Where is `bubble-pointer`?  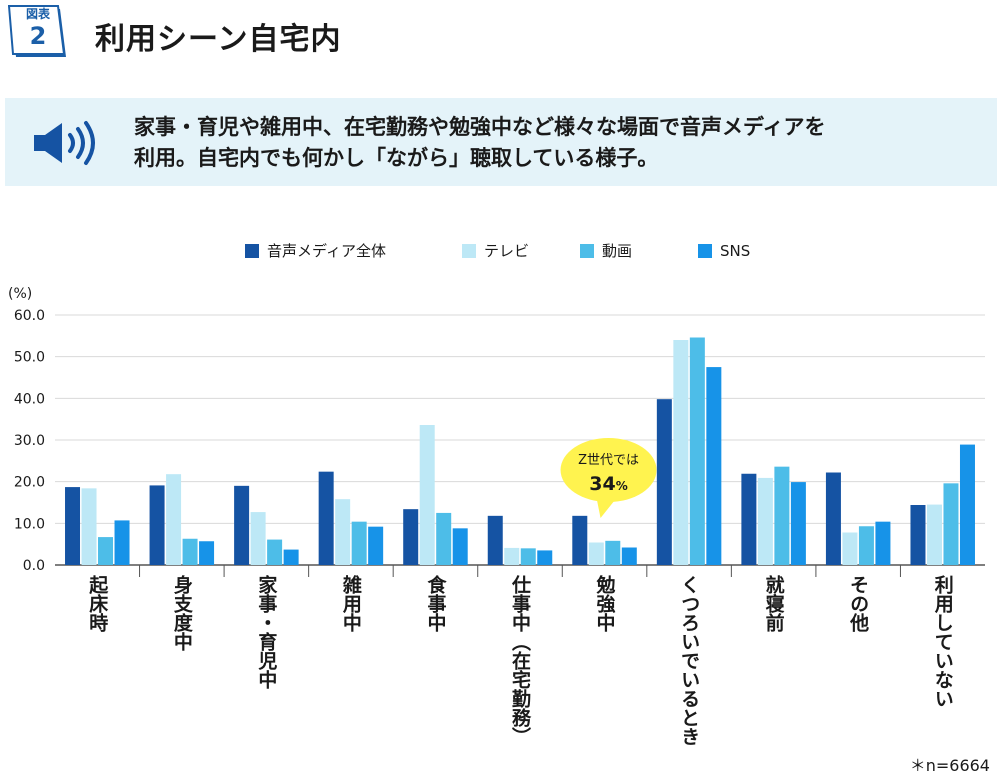
bubble-pointer is located at coordinates (606, 508).